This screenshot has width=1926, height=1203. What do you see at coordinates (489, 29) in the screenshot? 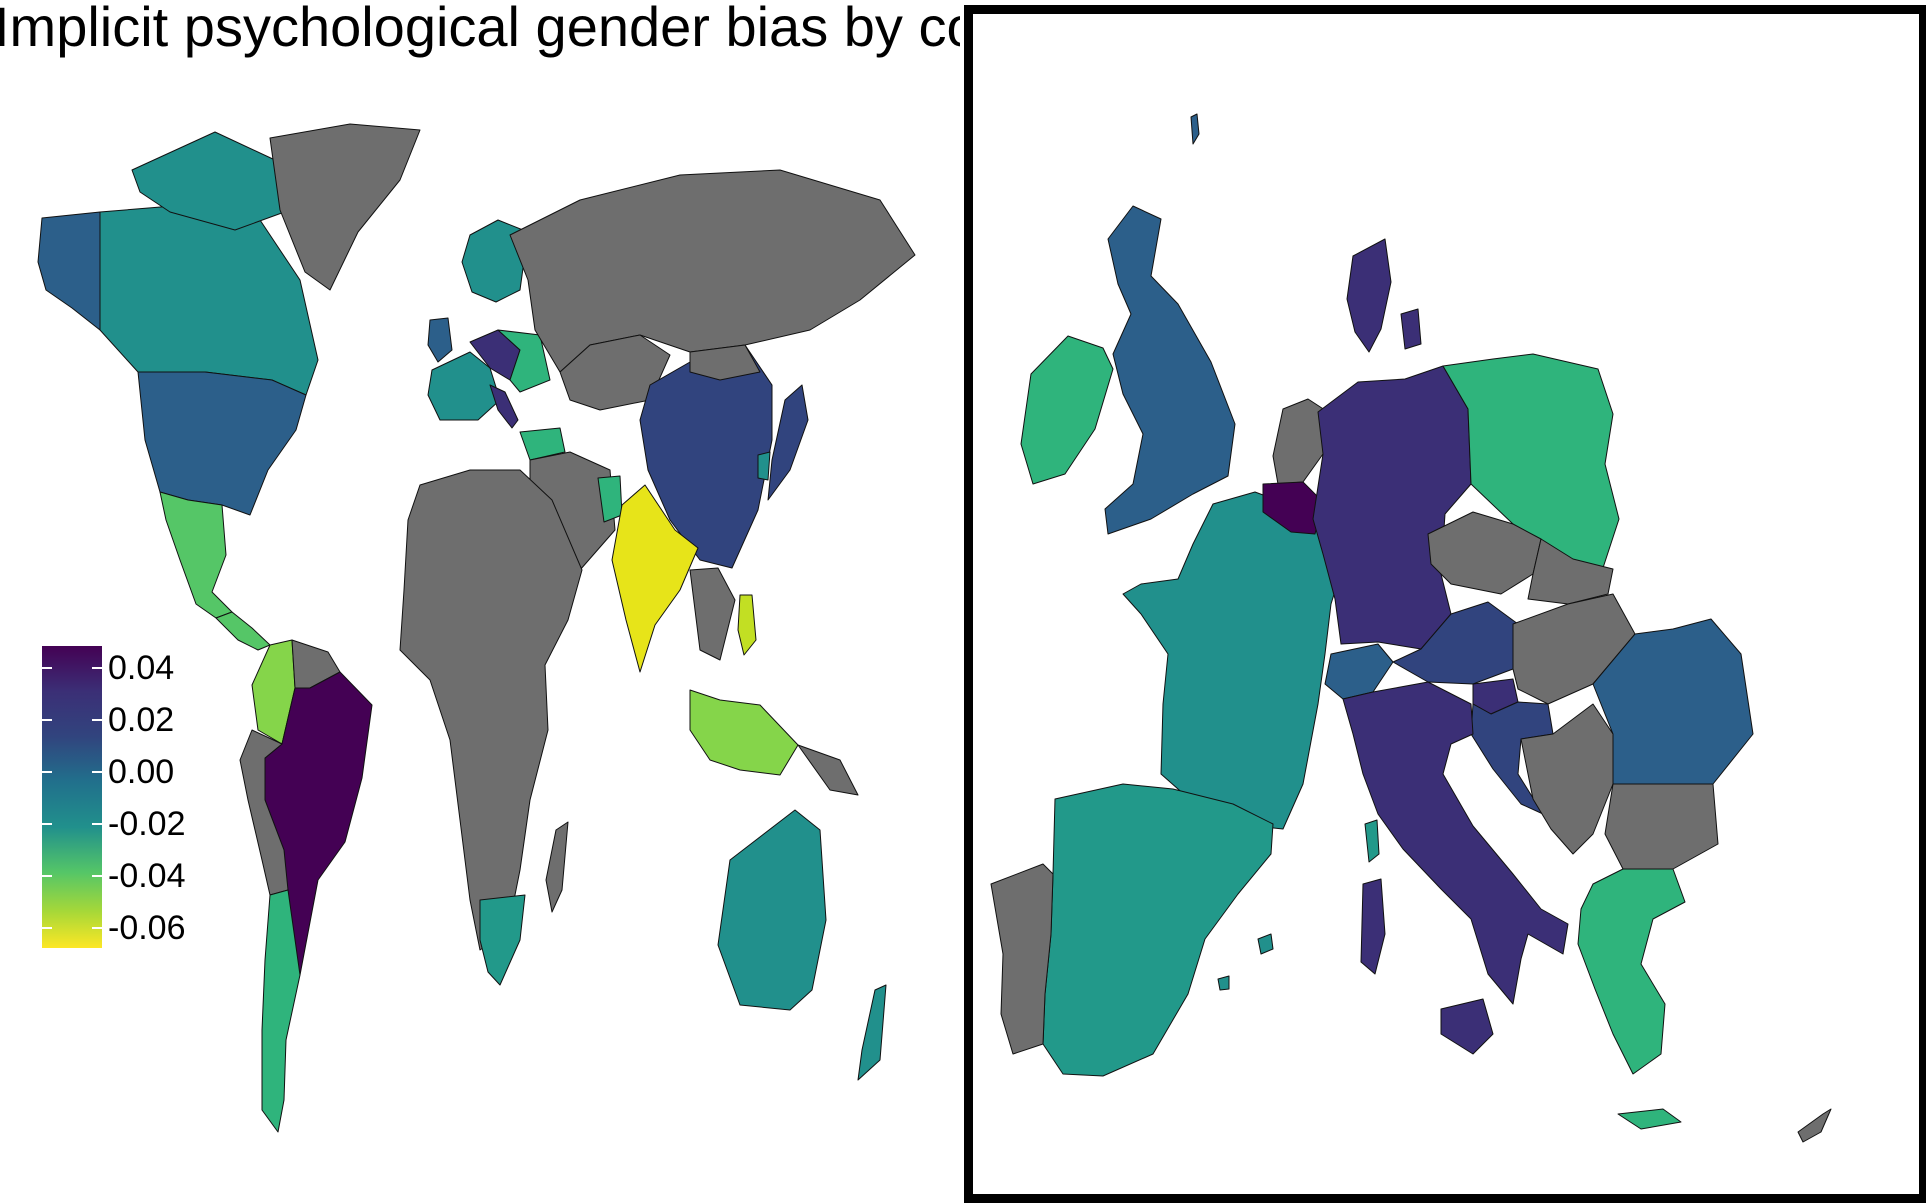
I see `map-title: Implicit psychological gender bias by co` at bounding box center [489, 29].